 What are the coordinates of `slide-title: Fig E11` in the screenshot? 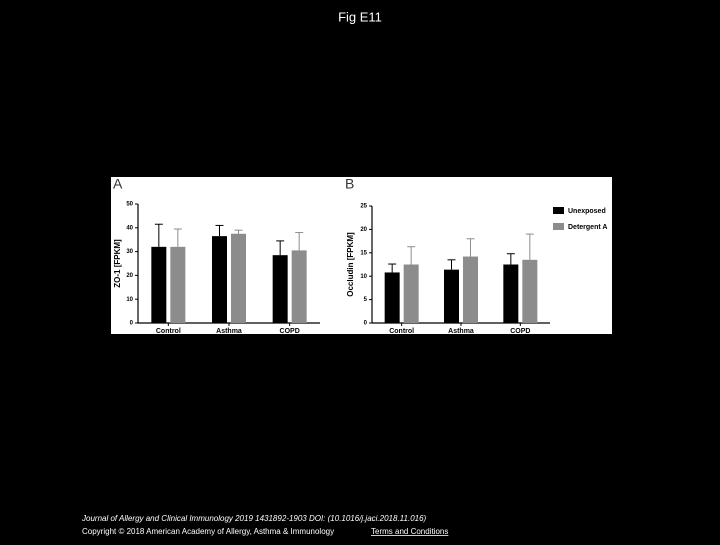 It's located at (360, 16).